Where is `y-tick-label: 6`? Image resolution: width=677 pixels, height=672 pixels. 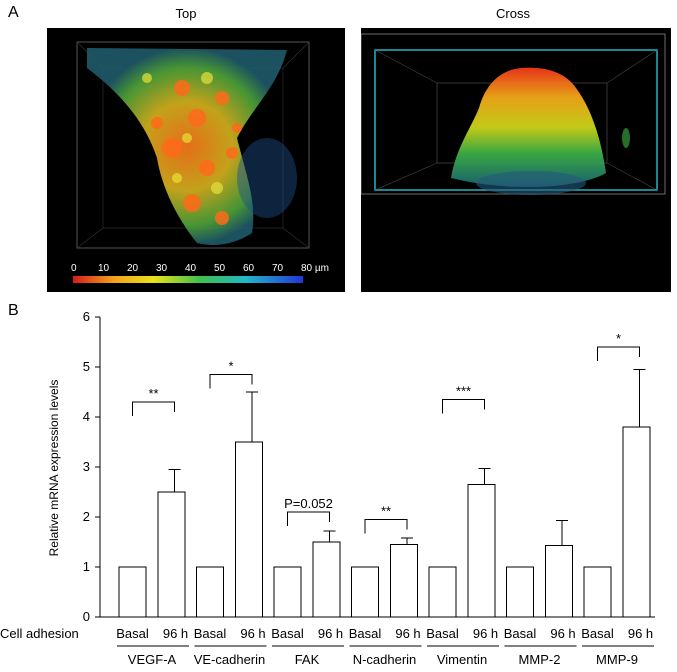 y-tick-label: 6 is located at coordinates (86, 316).